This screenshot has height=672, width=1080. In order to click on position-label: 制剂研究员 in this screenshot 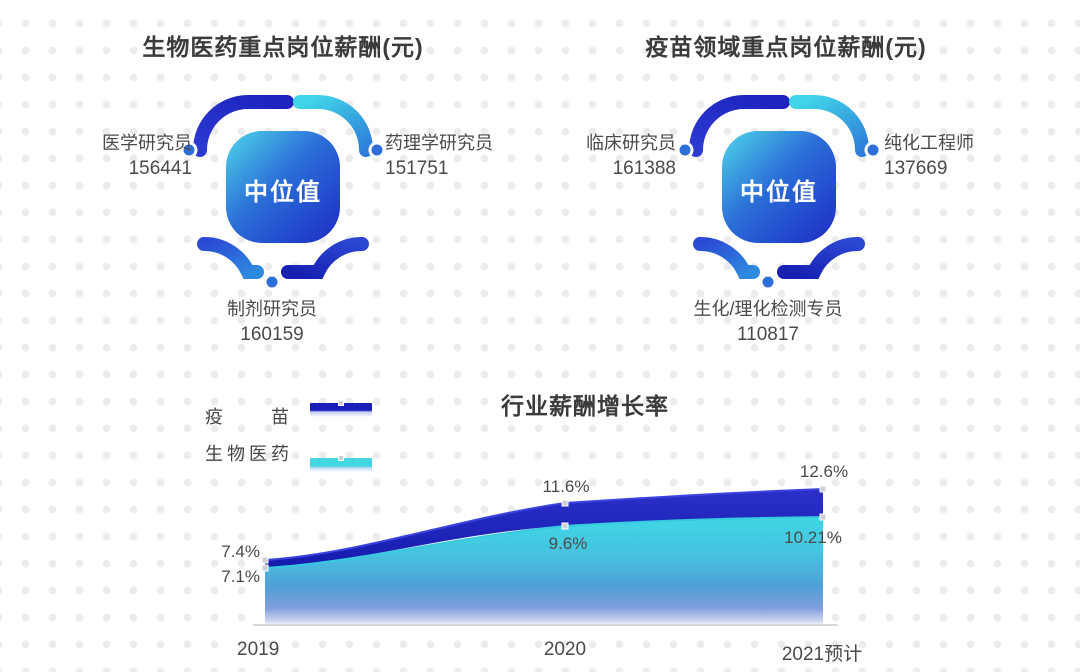, I will do `click(272, 309)`.